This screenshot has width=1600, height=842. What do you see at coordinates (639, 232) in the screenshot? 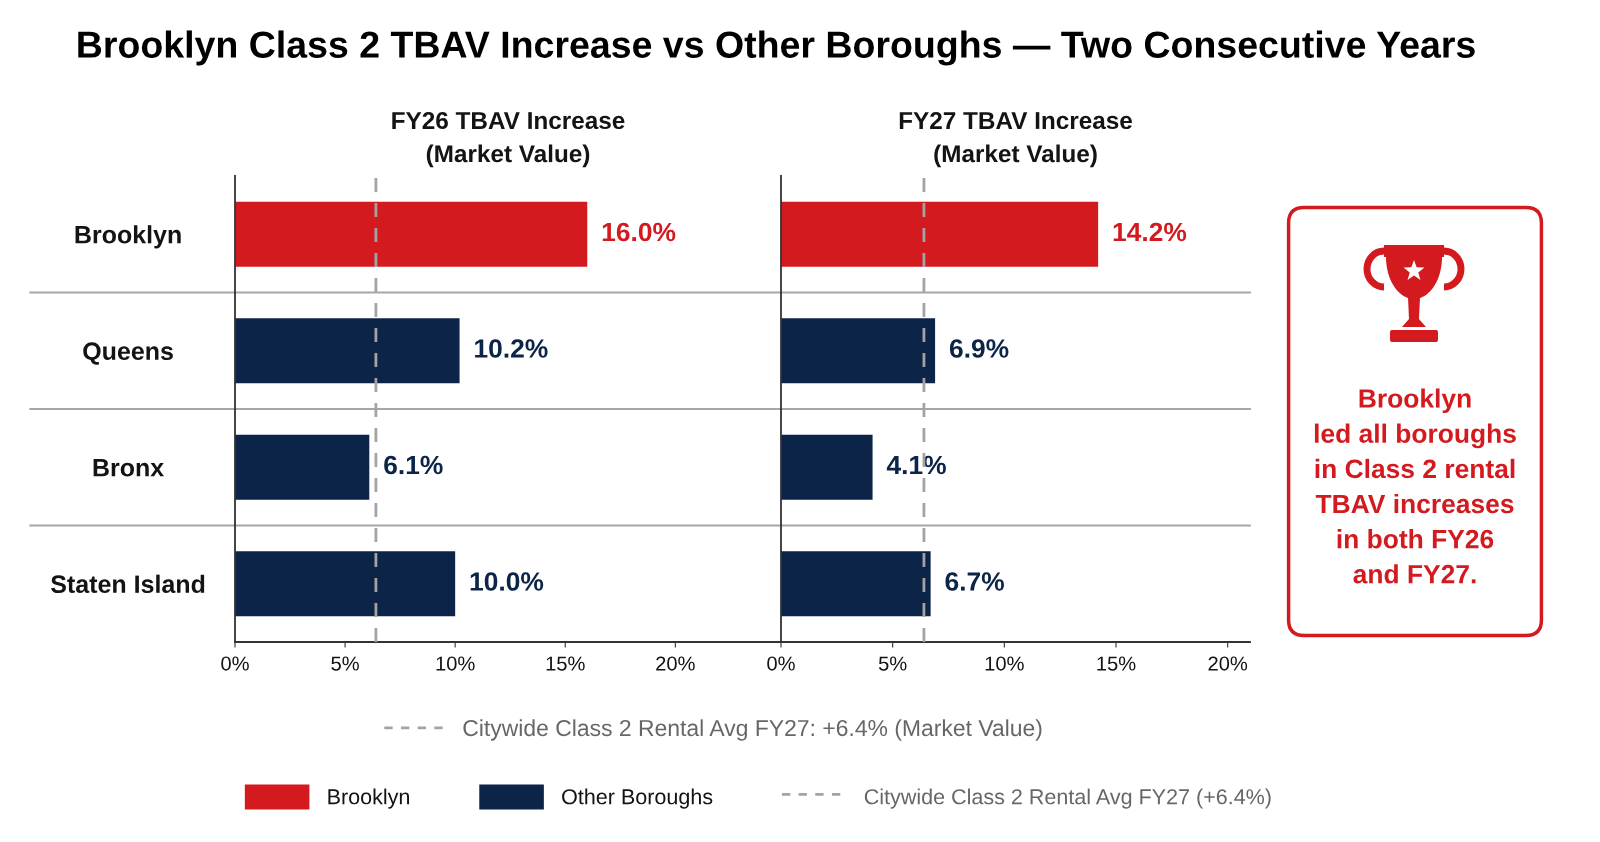
I see `data-label: 16.0%` at bounding box center [639, 232].